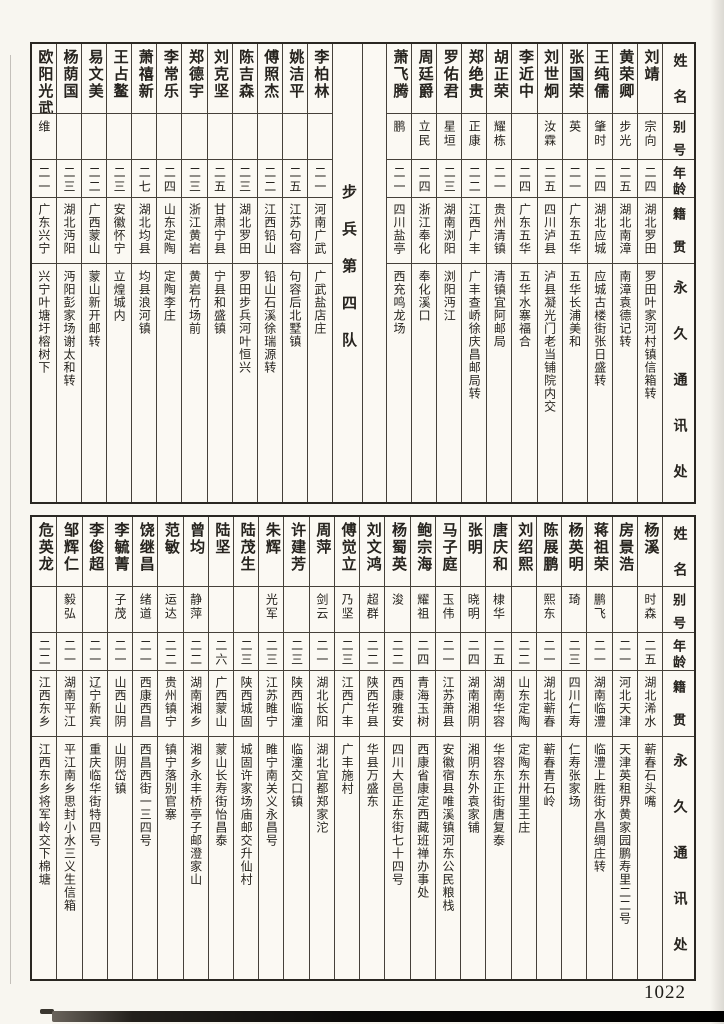 Image resolution: width=724 pixels, height=1024 pixels. What do you see at coordinates (144, 79) in the screenshot?
I see `name-cell: 萧禧新` at bounding box center [144, 79].